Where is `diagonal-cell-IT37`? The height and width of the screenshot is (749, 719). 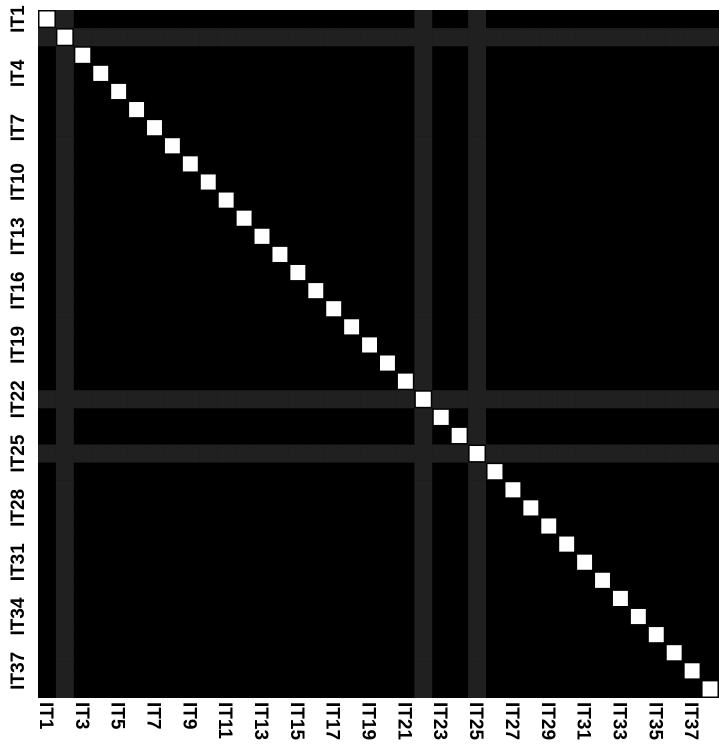 diagonal-cell-IT37 is located at coordinates (692, 671).